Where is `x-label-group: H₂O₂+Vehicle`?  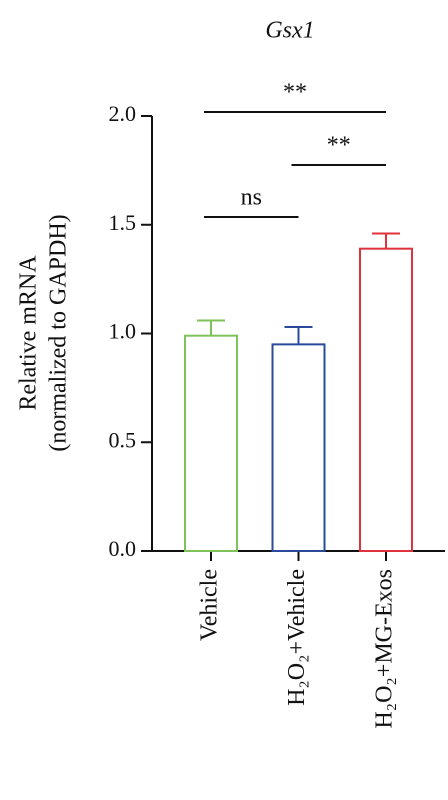 x-label-group: H₂O₂+Vehicle is located at coordinates (297, 637).